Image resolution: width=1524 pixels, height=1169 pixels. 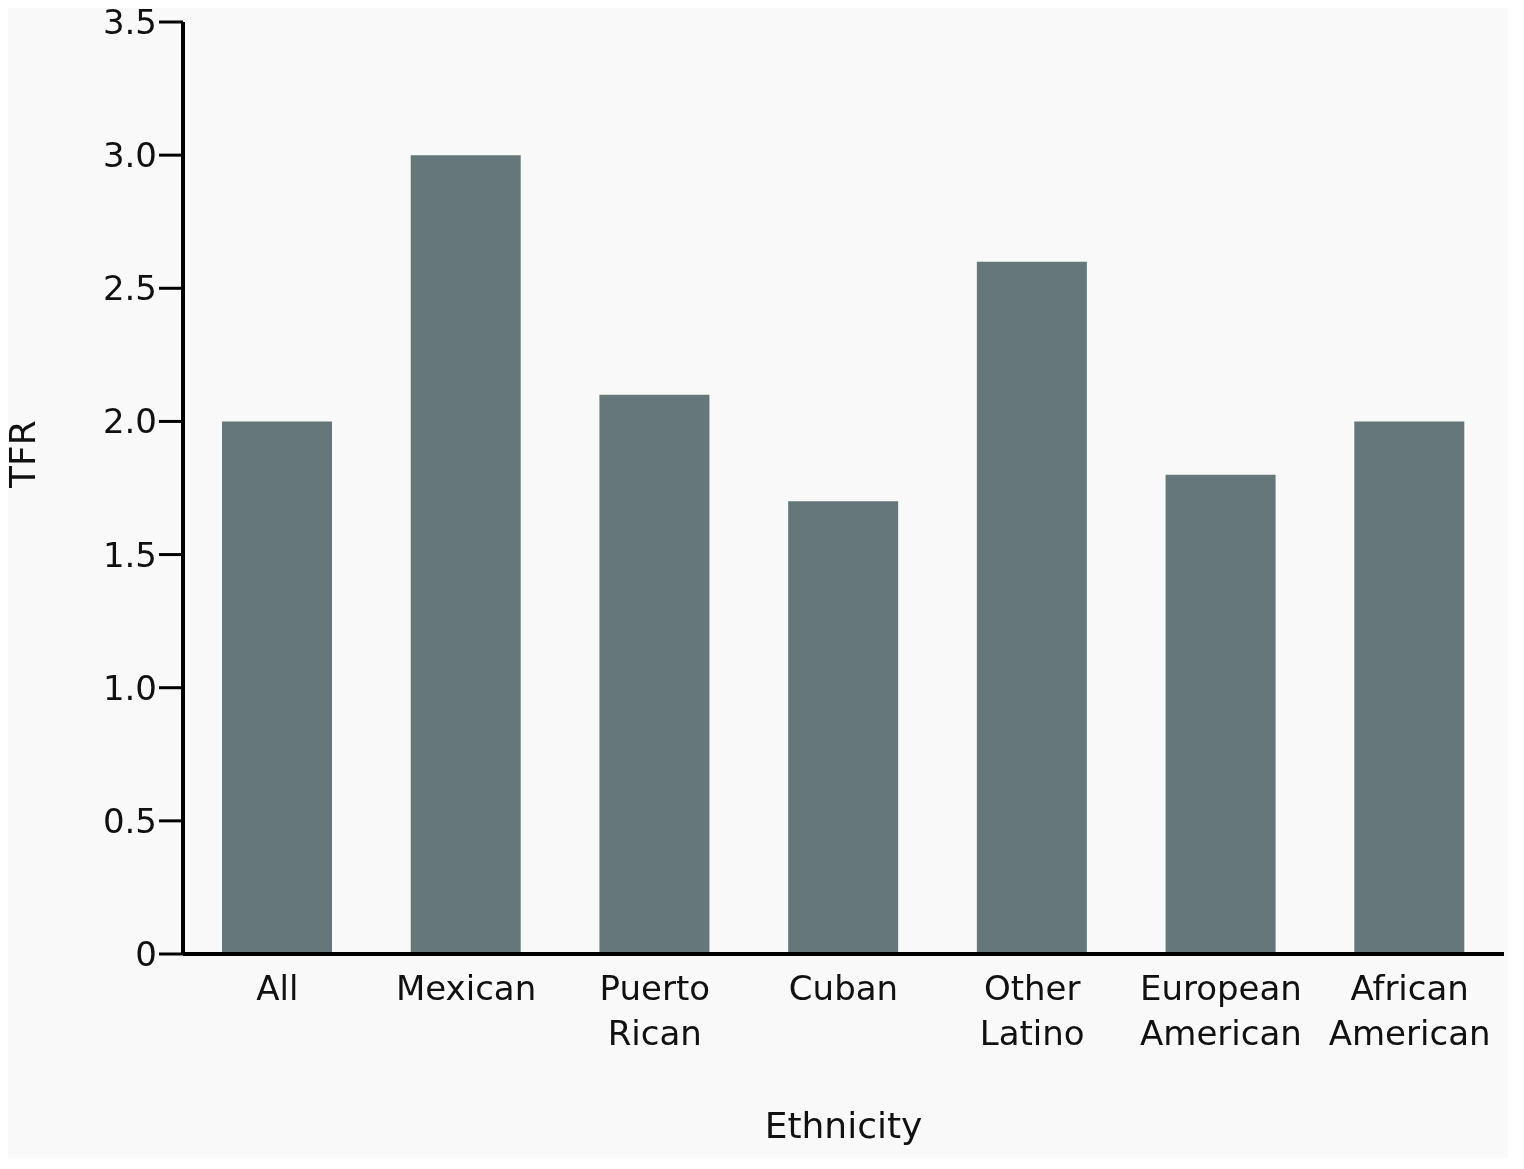 I want to click on x-tick-label: Mexican, so click(x=466, y=988).